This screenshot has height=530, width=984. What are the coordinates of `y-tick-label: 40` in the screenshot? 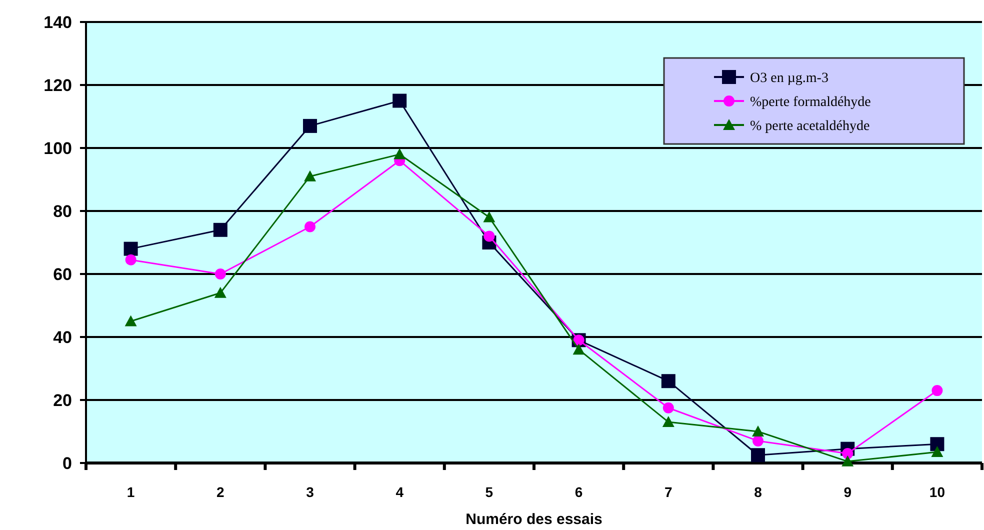 It's located at (62, 337).